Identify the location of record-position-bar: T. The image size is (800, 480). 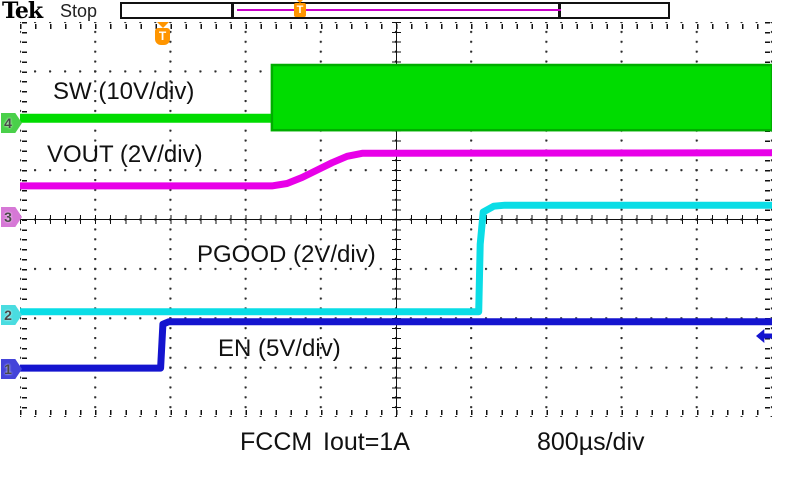
(395, 9).